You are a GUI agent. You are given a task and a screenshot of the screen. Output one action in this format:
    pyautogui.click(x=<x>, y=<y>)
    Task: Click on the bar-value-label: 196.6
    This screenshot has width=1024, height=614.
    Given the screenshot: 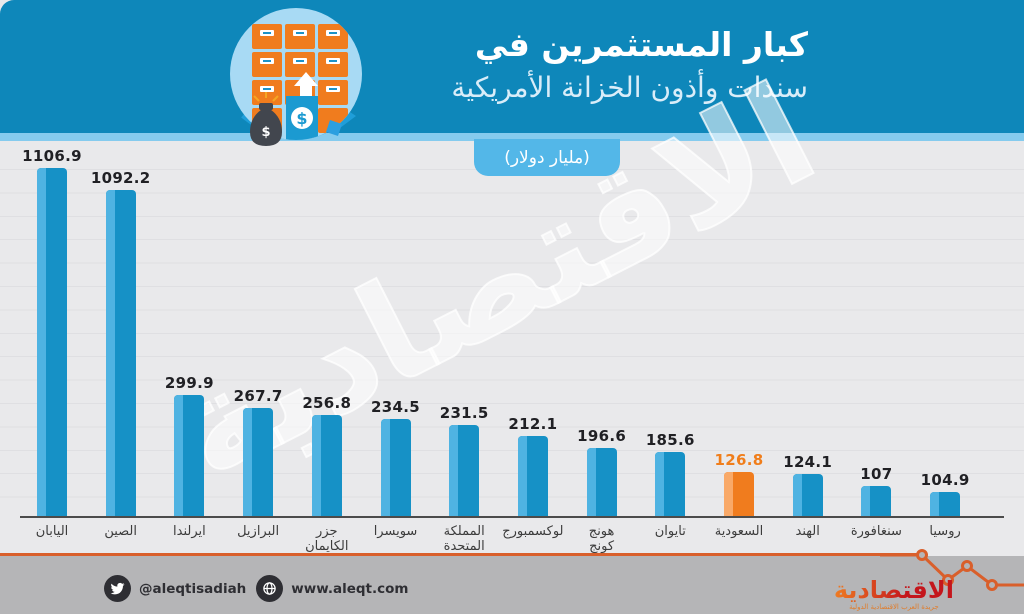 What is the action you would take?
    pyautogui.click(x=602, y=436)
    